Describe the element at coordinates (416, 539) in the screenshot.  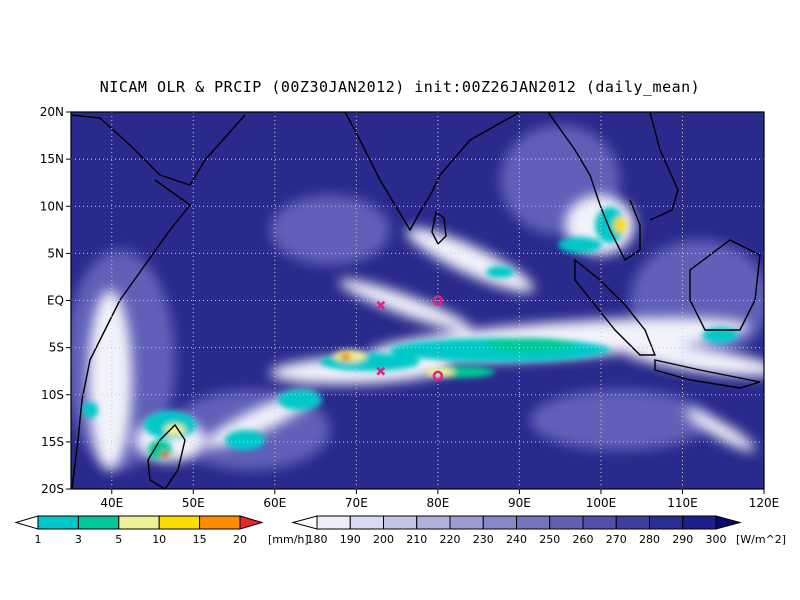
I see `olr-colorbar-label: 210` at that location.